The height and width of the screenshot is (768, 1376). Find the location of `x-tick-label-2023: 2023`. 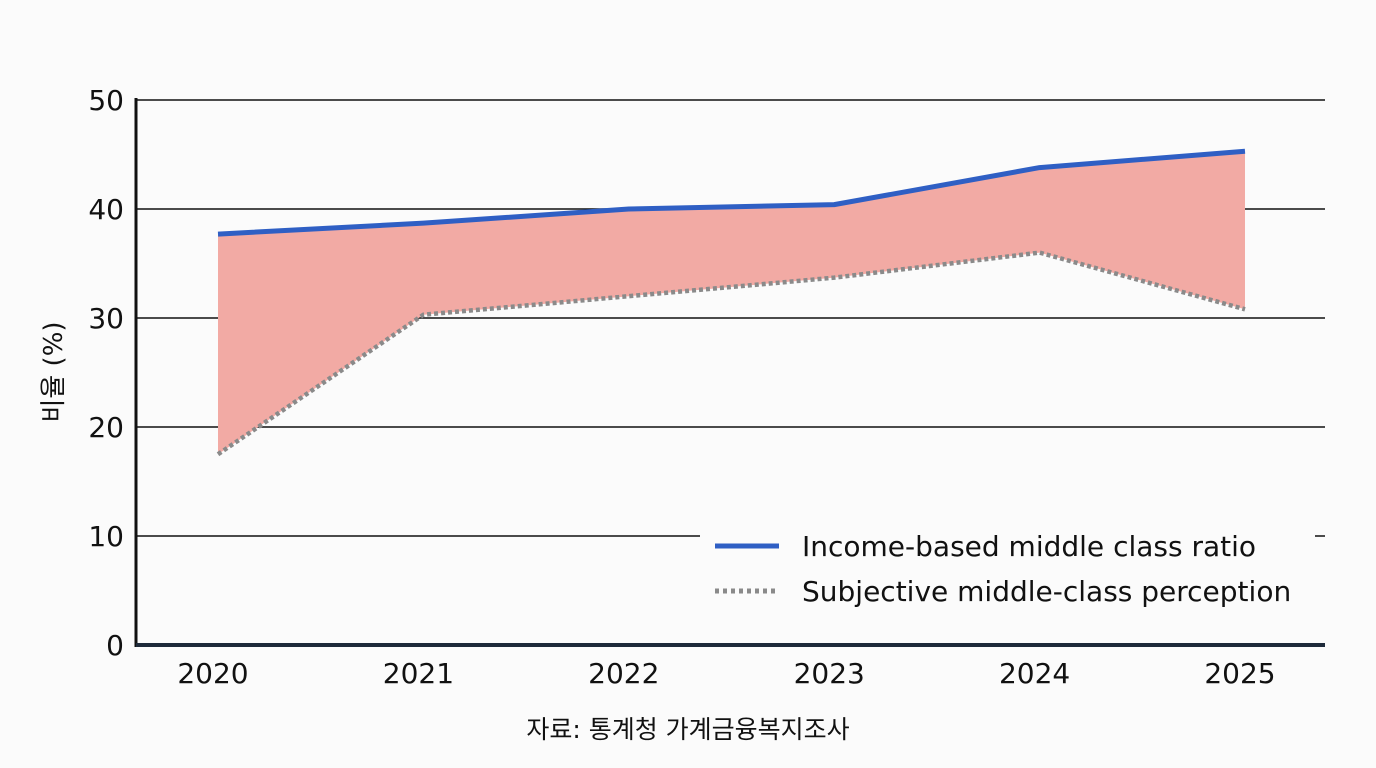

x-tick-label-2023: 2023 is located at coordinates (829, 673).